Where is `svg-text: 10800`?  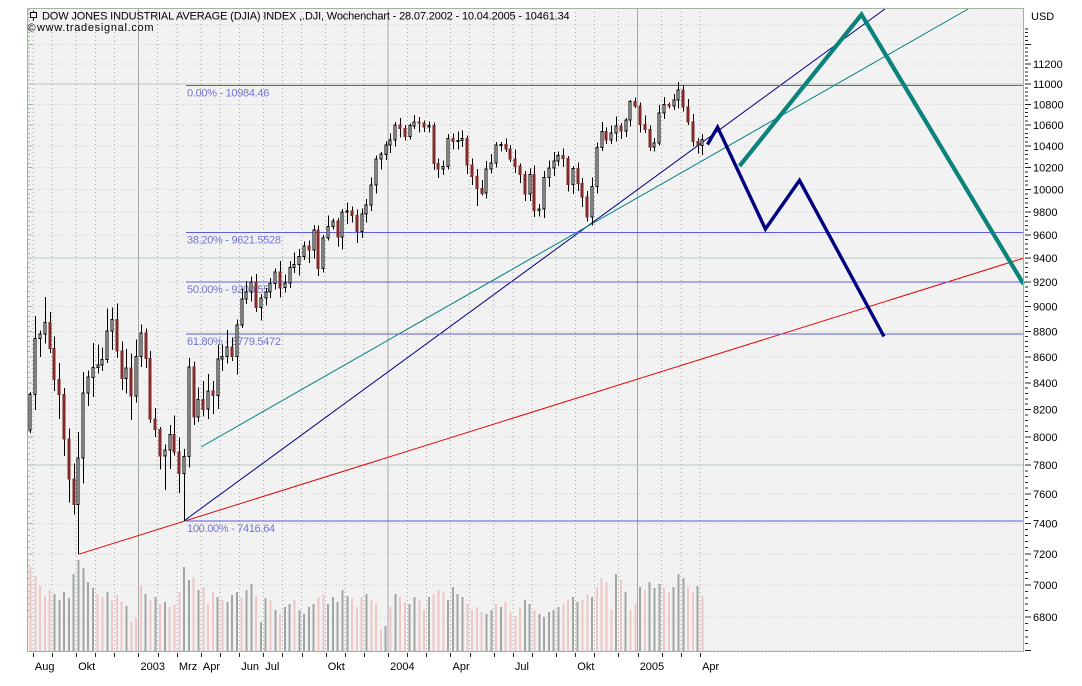 svg-text: 10800 is located at coordinates (1048, 105).